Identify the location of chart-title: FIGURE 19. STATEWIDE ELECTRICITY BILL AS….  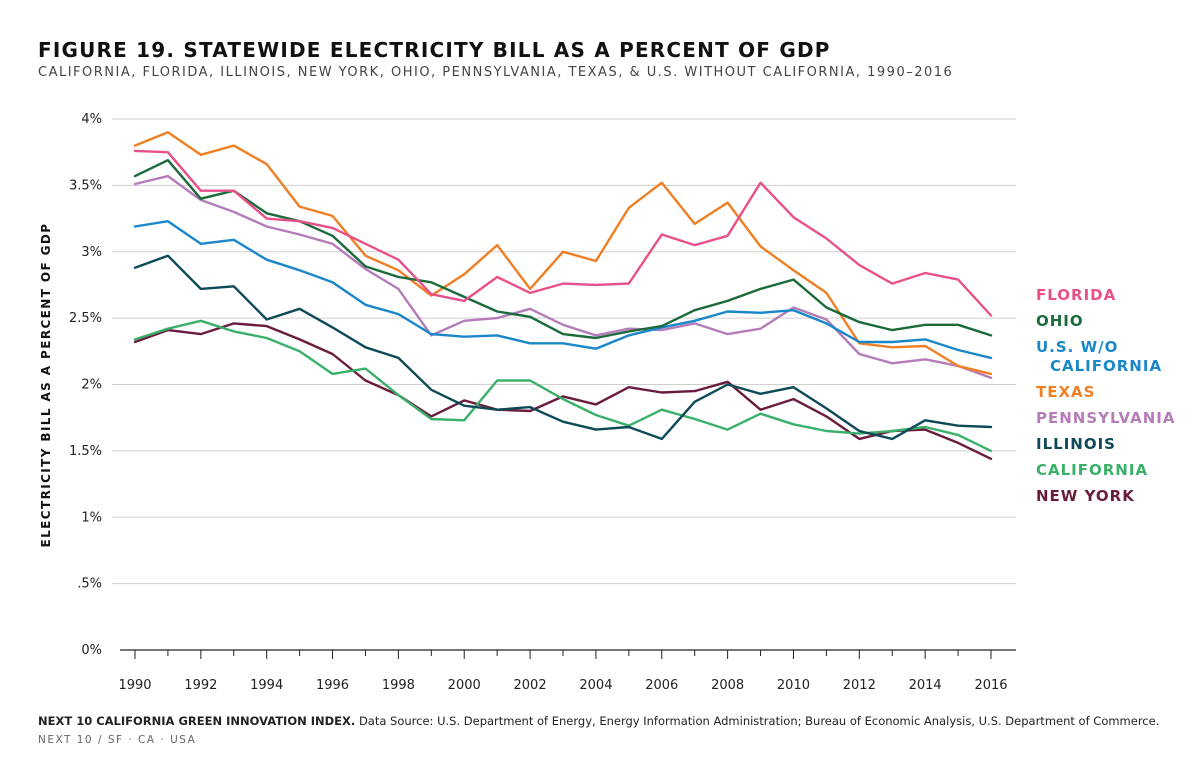
(434, 50).